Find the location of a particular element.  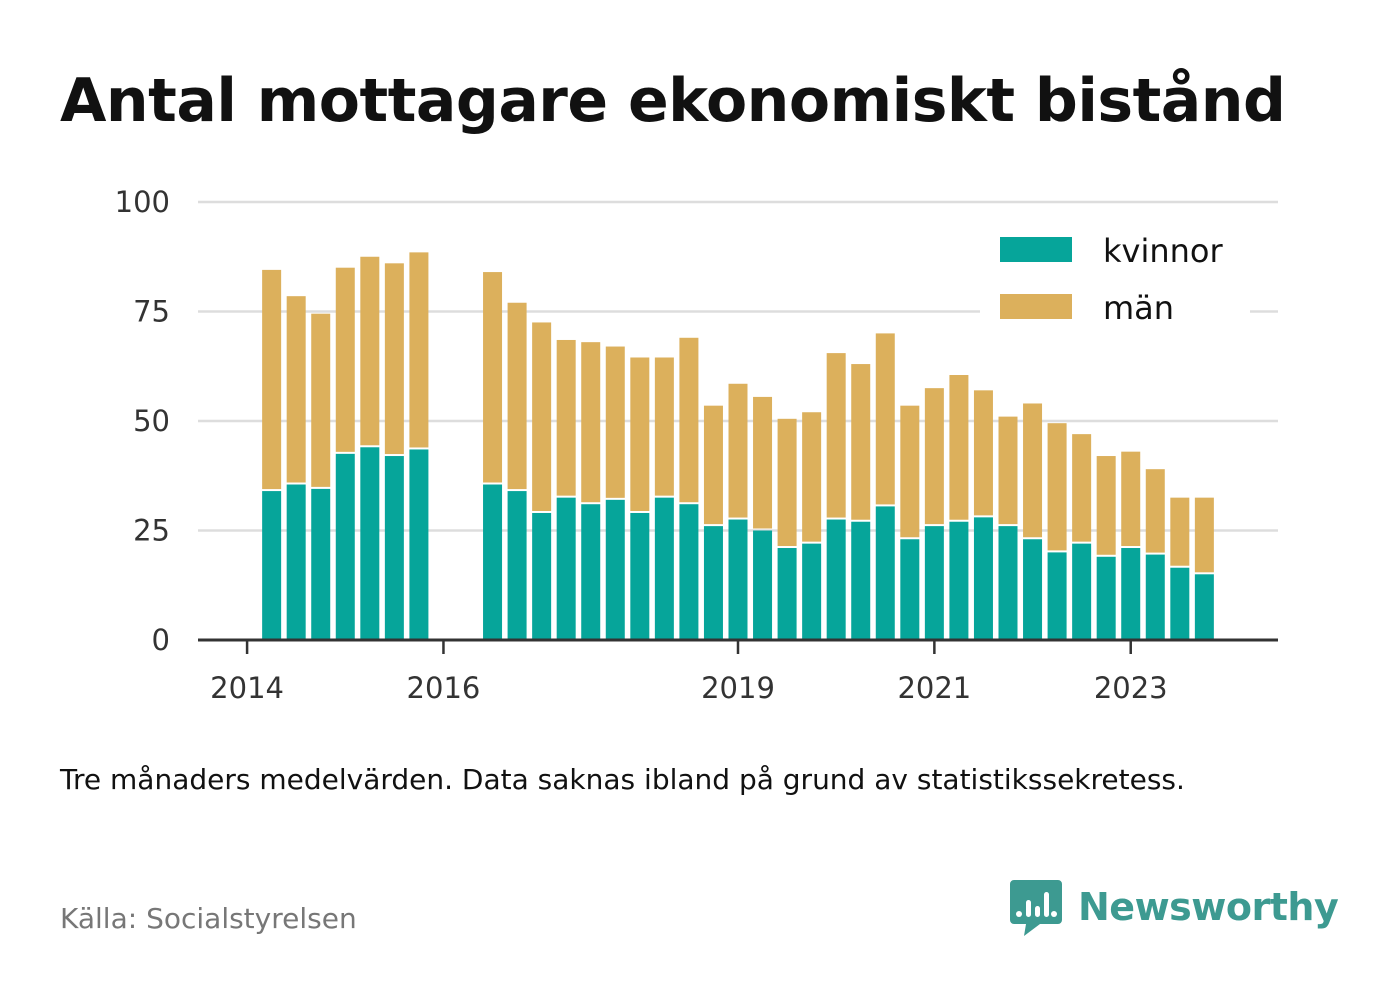

chart-title: Antal mottagare ekonomiskt bistånd is located at coordinates (673, 101).